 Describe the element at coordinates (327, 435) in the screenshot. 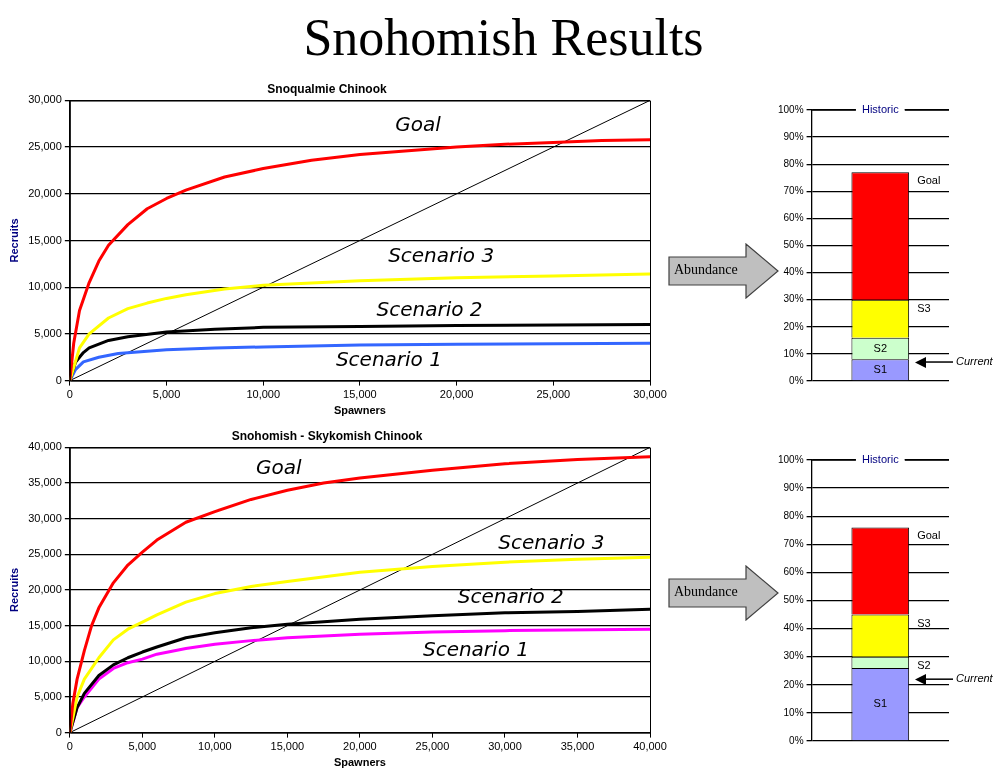

I see `chart-title: Snohomish - Skykomish Chinook` at that location.